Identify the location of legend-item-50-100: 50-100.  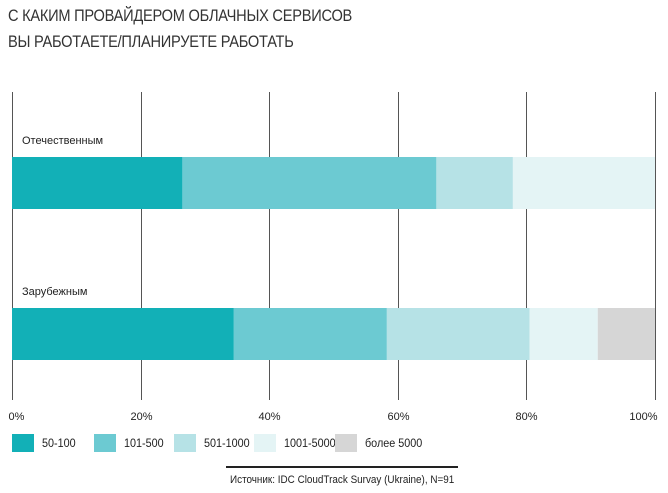
(45, 443).